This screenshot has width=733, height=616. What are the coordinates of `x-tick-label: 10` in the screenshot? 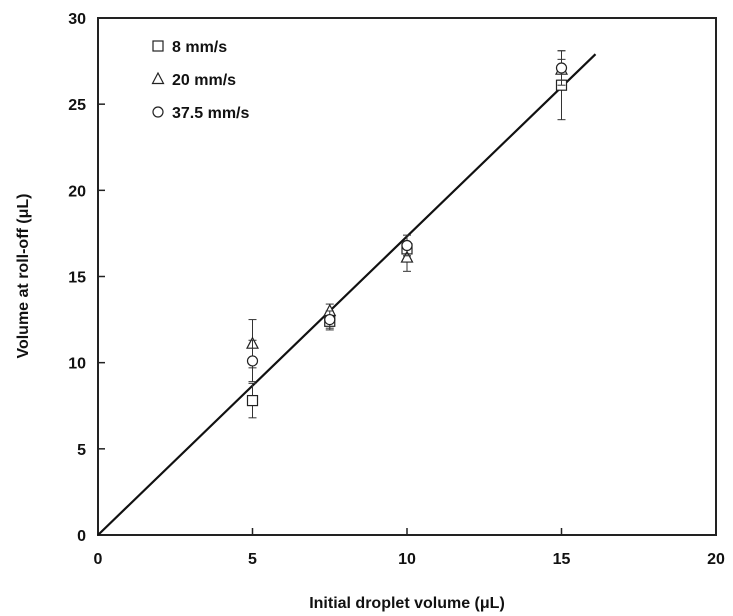 It's located at (407, 559).